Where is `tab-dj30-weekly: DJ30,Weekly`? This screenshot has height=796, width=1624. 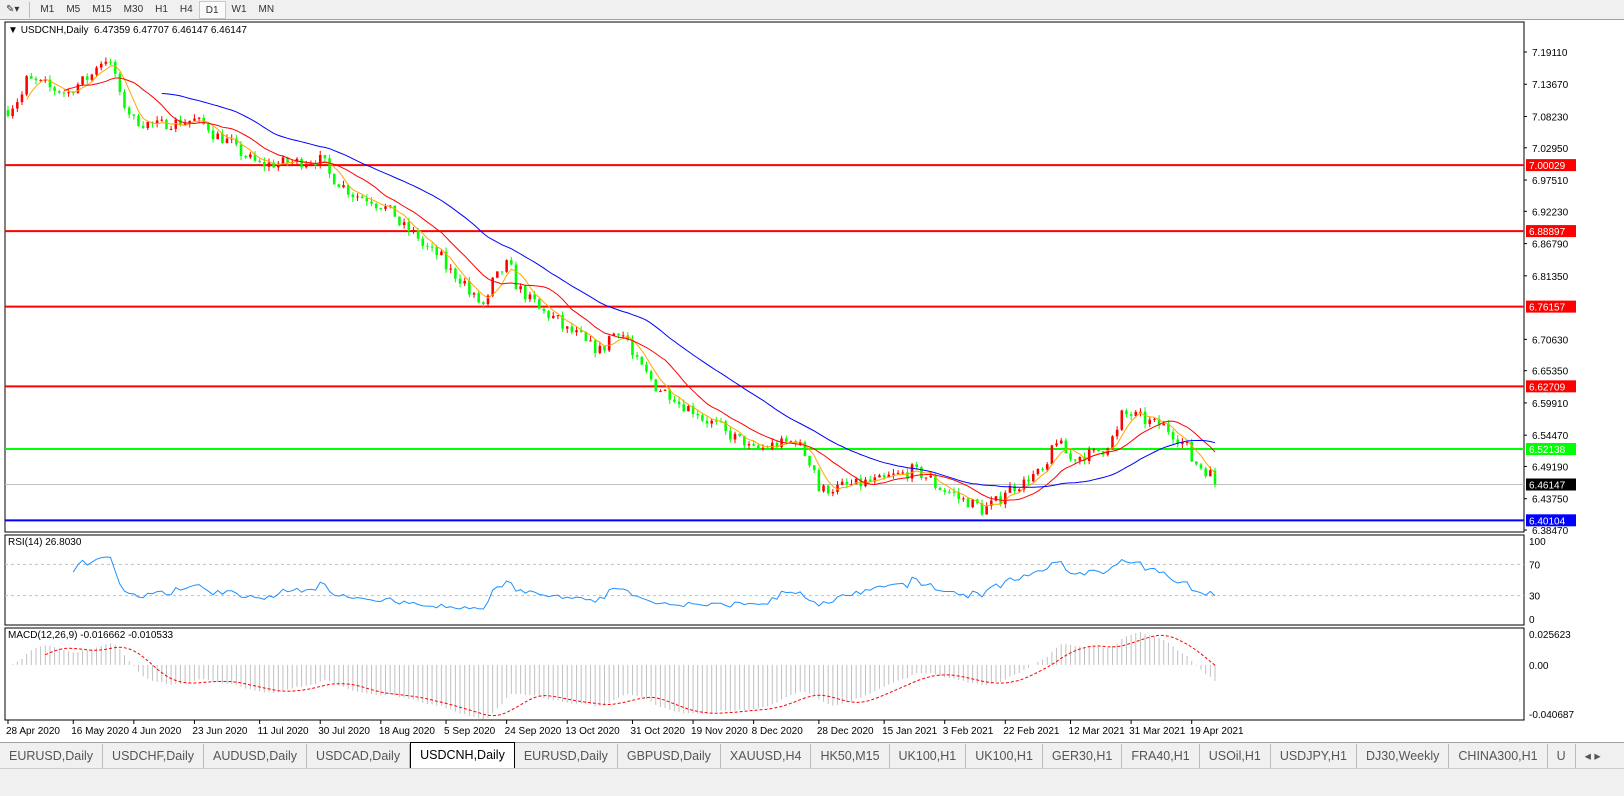
tab-dj30-weekly: DJ30,Weekly is located at coordinates (1403, 756).